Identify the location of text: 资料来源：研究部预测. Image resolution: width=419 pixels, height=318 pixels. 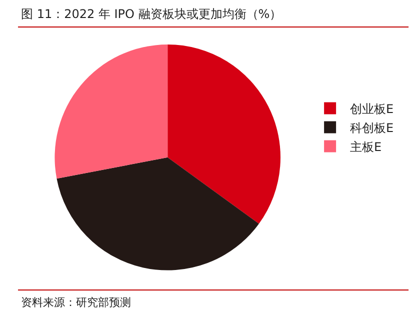
(76, 302).